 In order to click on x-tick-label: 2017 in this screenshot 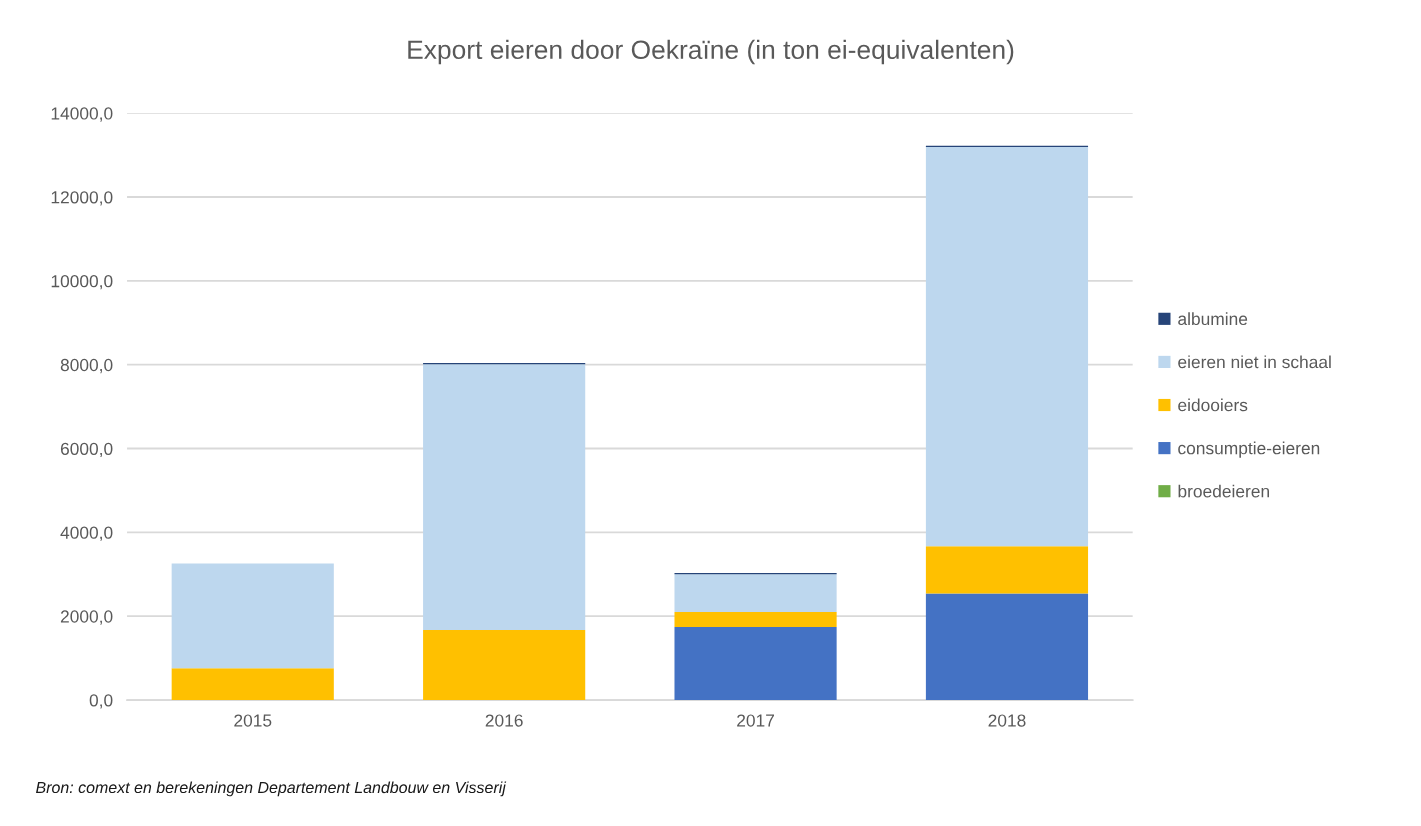, I will do `click(755, 720)`.